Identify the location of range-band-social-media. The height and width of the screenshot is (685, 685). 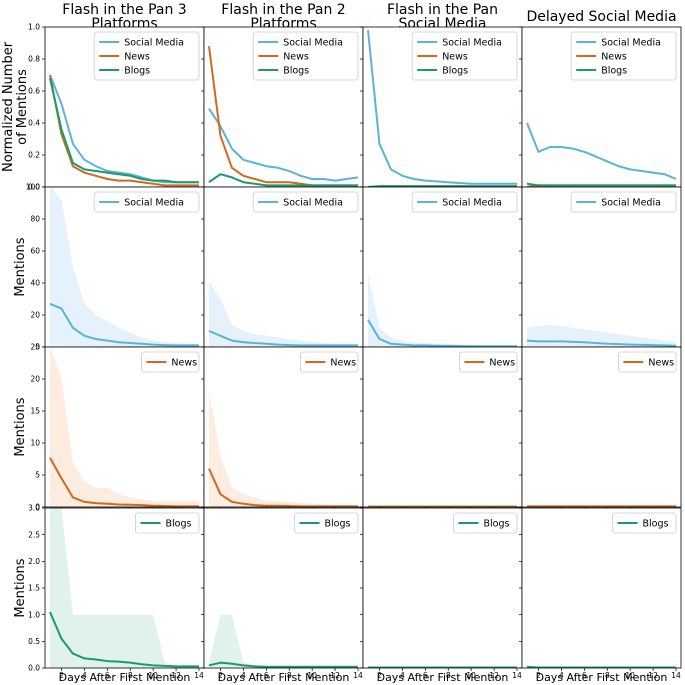
(124, 267).